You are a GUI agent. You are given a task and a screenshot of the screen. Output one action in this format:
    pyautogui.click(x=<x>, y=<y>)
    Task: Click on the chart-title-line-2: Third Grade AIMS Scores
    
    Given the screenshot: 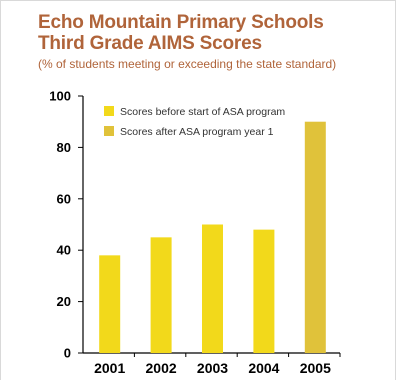 What is the action you would take?
    pyautogui.click(x=150, y=43)
    